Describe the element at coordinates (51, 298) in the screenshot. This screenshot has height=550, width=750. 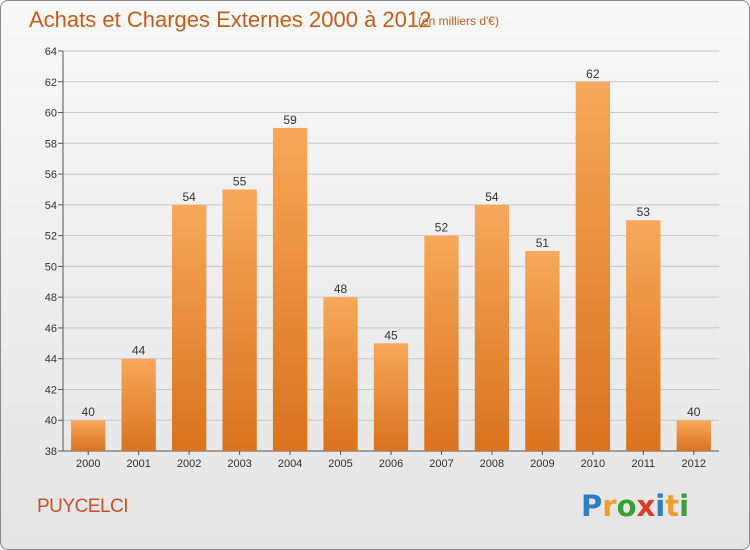
I see `y-tick-label: 48` at that location.